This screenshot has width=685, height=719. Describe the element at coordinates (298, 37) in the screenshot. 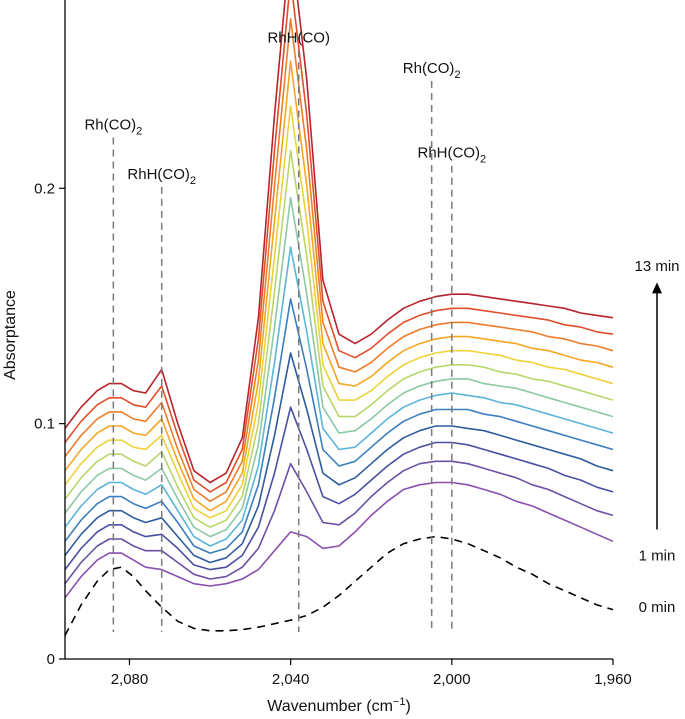

I see `peak-label-2: RhH(CO)` at that location.